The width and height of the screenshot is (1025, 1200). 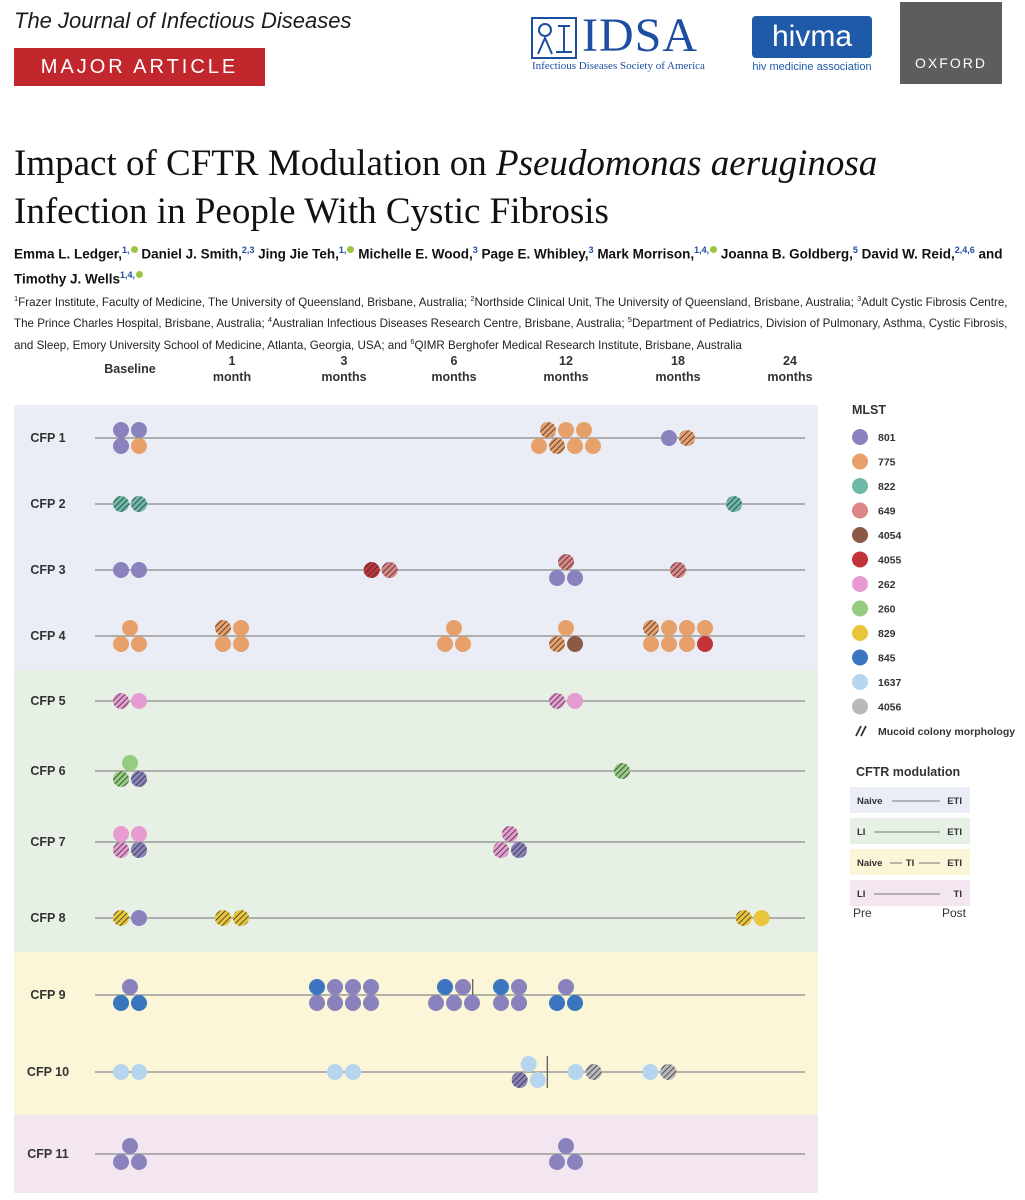 What do you see at coordinates (858, 731) in the screenshot?
I see `mucoid-legend-icon` at bounding box center [858, 731].